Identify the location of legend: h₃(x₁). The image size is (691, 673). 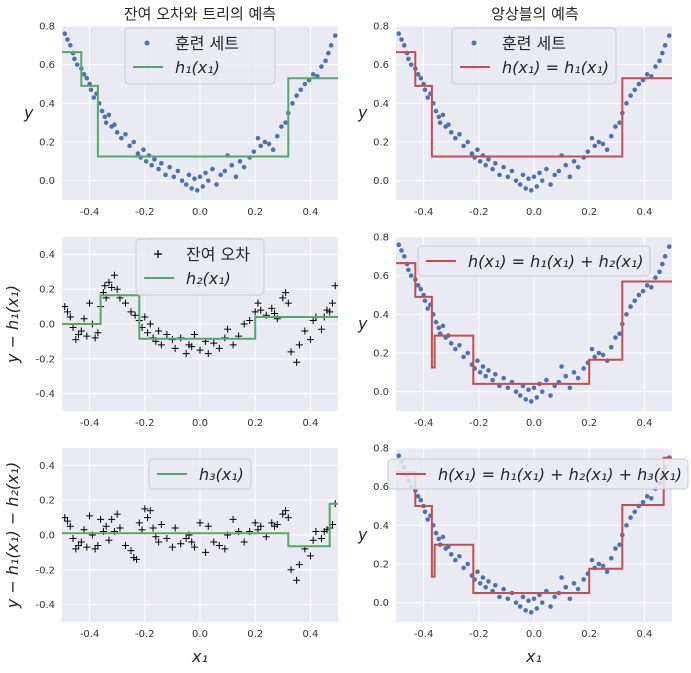
(200, 474).